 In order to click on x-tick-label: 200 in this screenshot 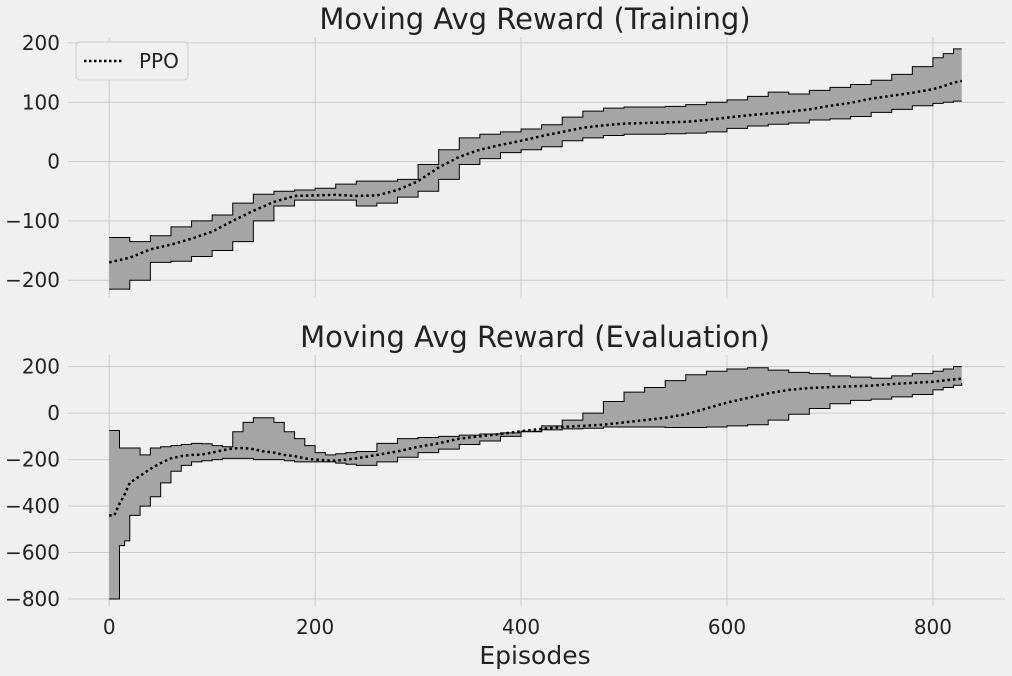, I will do `click(315, 627)`.